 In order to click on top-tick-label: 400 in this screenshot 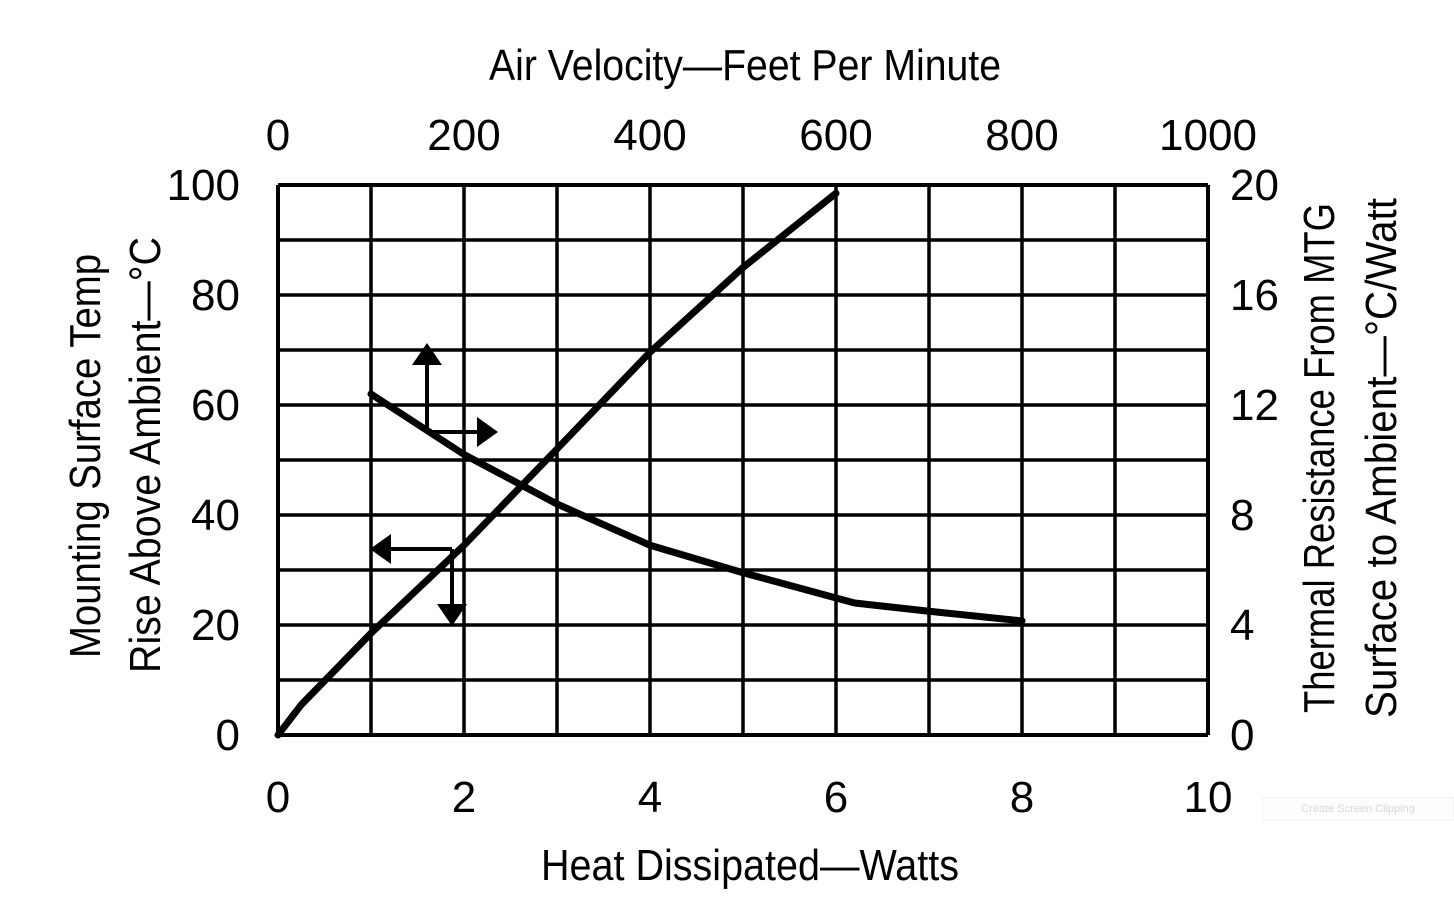, I will do `click(649, 135)`.